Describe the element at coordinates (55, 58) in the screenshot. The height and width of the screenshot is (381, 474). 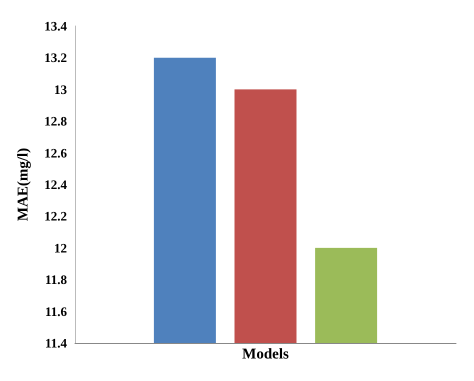
I see `y-tick-label: 13.2` at that location.